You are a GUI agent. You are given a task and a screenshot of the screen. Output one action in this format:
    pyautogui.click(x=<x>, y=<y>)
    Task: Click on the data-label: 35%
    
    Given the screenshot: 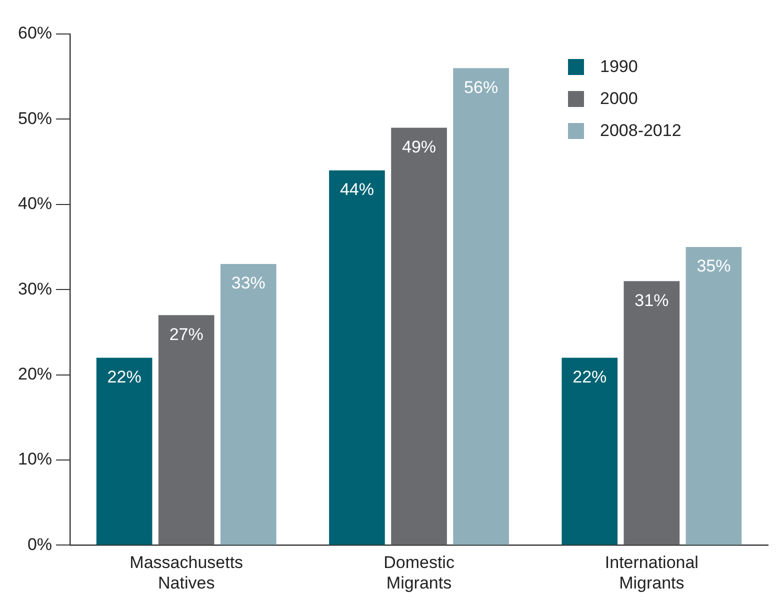 What is the action you would take?
    pyautogui.click(x=713, y=266)
    